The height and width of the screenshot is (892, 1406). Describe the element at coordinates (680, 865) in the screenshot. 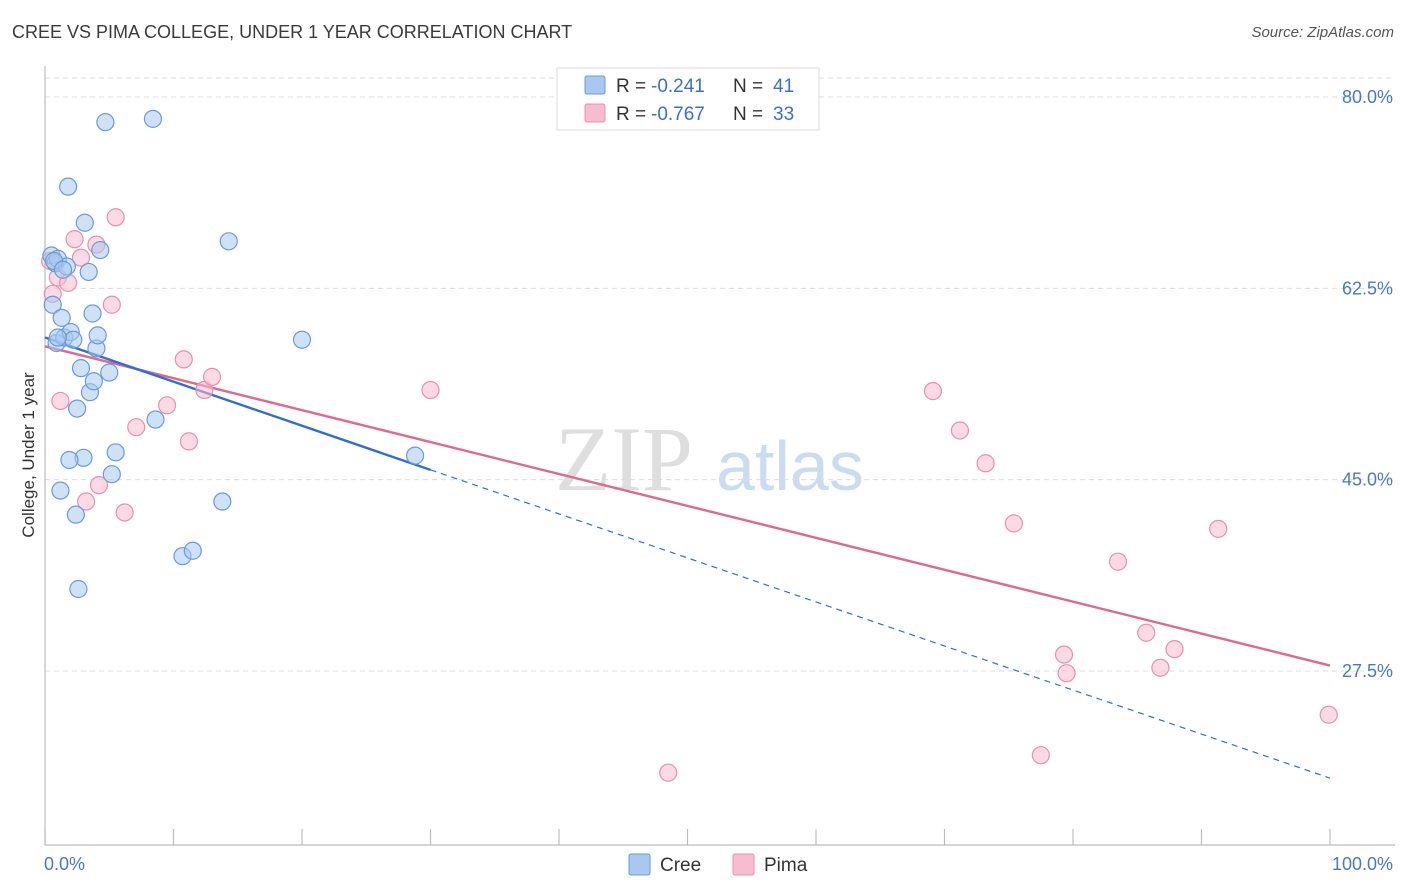

I see `bottom-legend-cree-label: Cree` at that location.